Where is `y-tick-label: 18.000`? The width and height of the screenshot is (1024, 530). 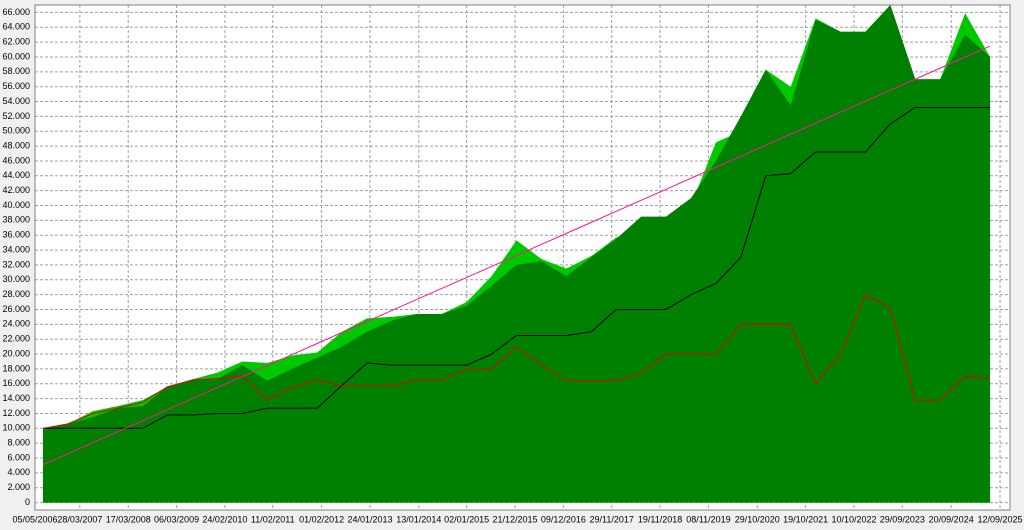
y-tick-label: 18.000 is located at coordinates (16, 368).